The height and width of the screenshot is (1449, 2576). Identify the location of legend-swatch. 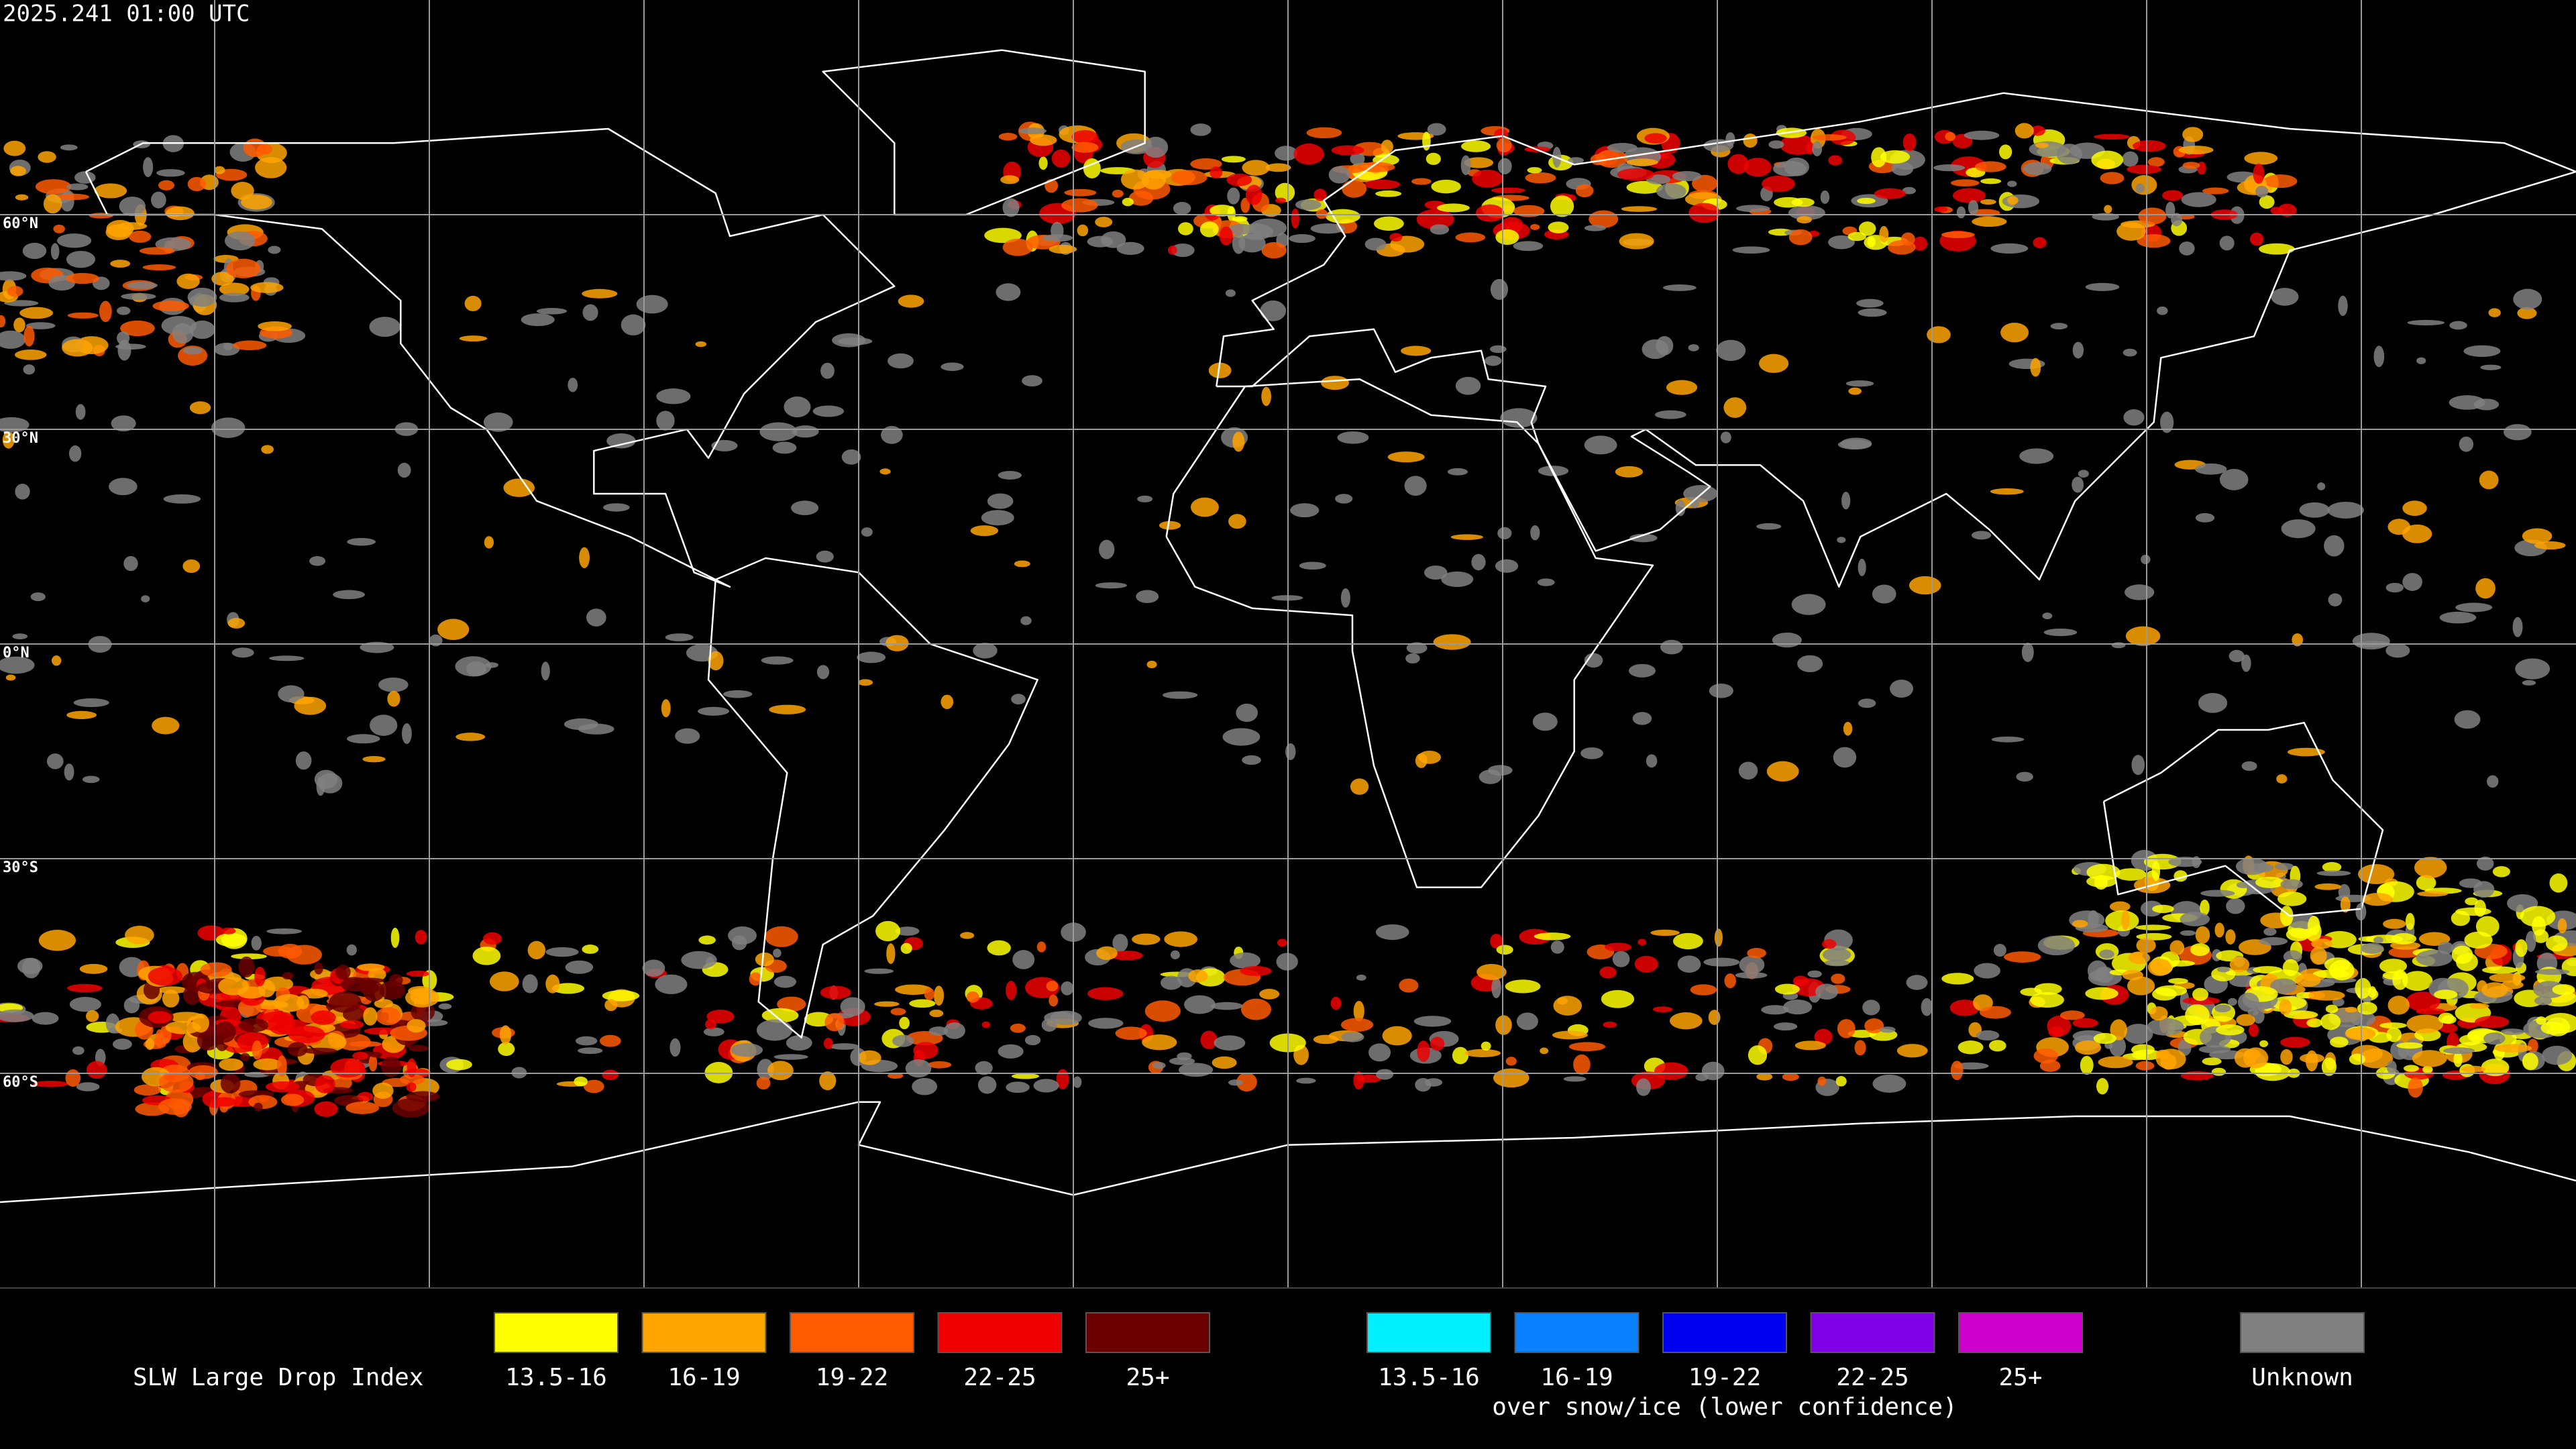
(1000, 1332).